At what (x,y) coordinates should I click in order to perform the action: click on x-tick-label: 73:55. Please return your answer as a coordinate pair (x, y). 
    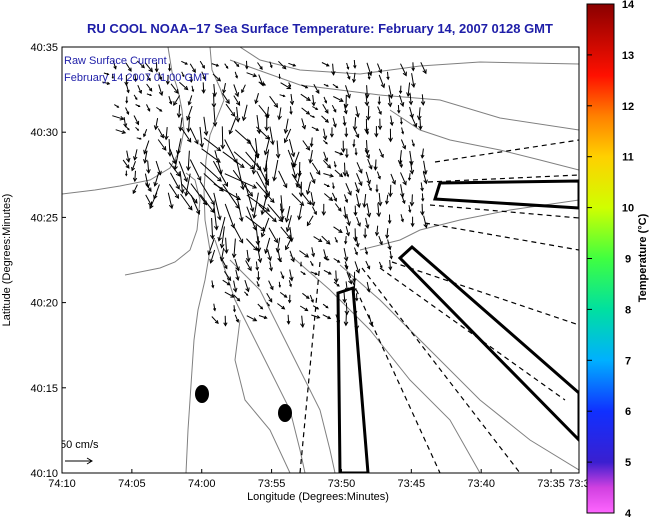
    Looking at the image, I should click on (272, 484).